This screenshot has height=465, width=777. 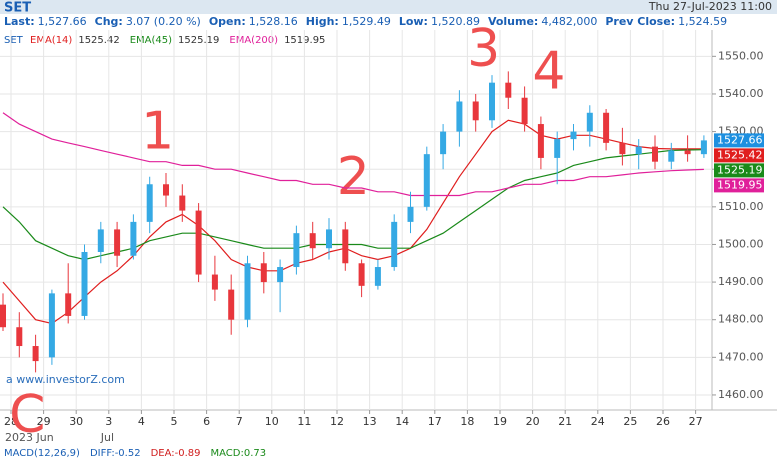 I want to click on x-tick-label: 7, so click(x=239, y=421).